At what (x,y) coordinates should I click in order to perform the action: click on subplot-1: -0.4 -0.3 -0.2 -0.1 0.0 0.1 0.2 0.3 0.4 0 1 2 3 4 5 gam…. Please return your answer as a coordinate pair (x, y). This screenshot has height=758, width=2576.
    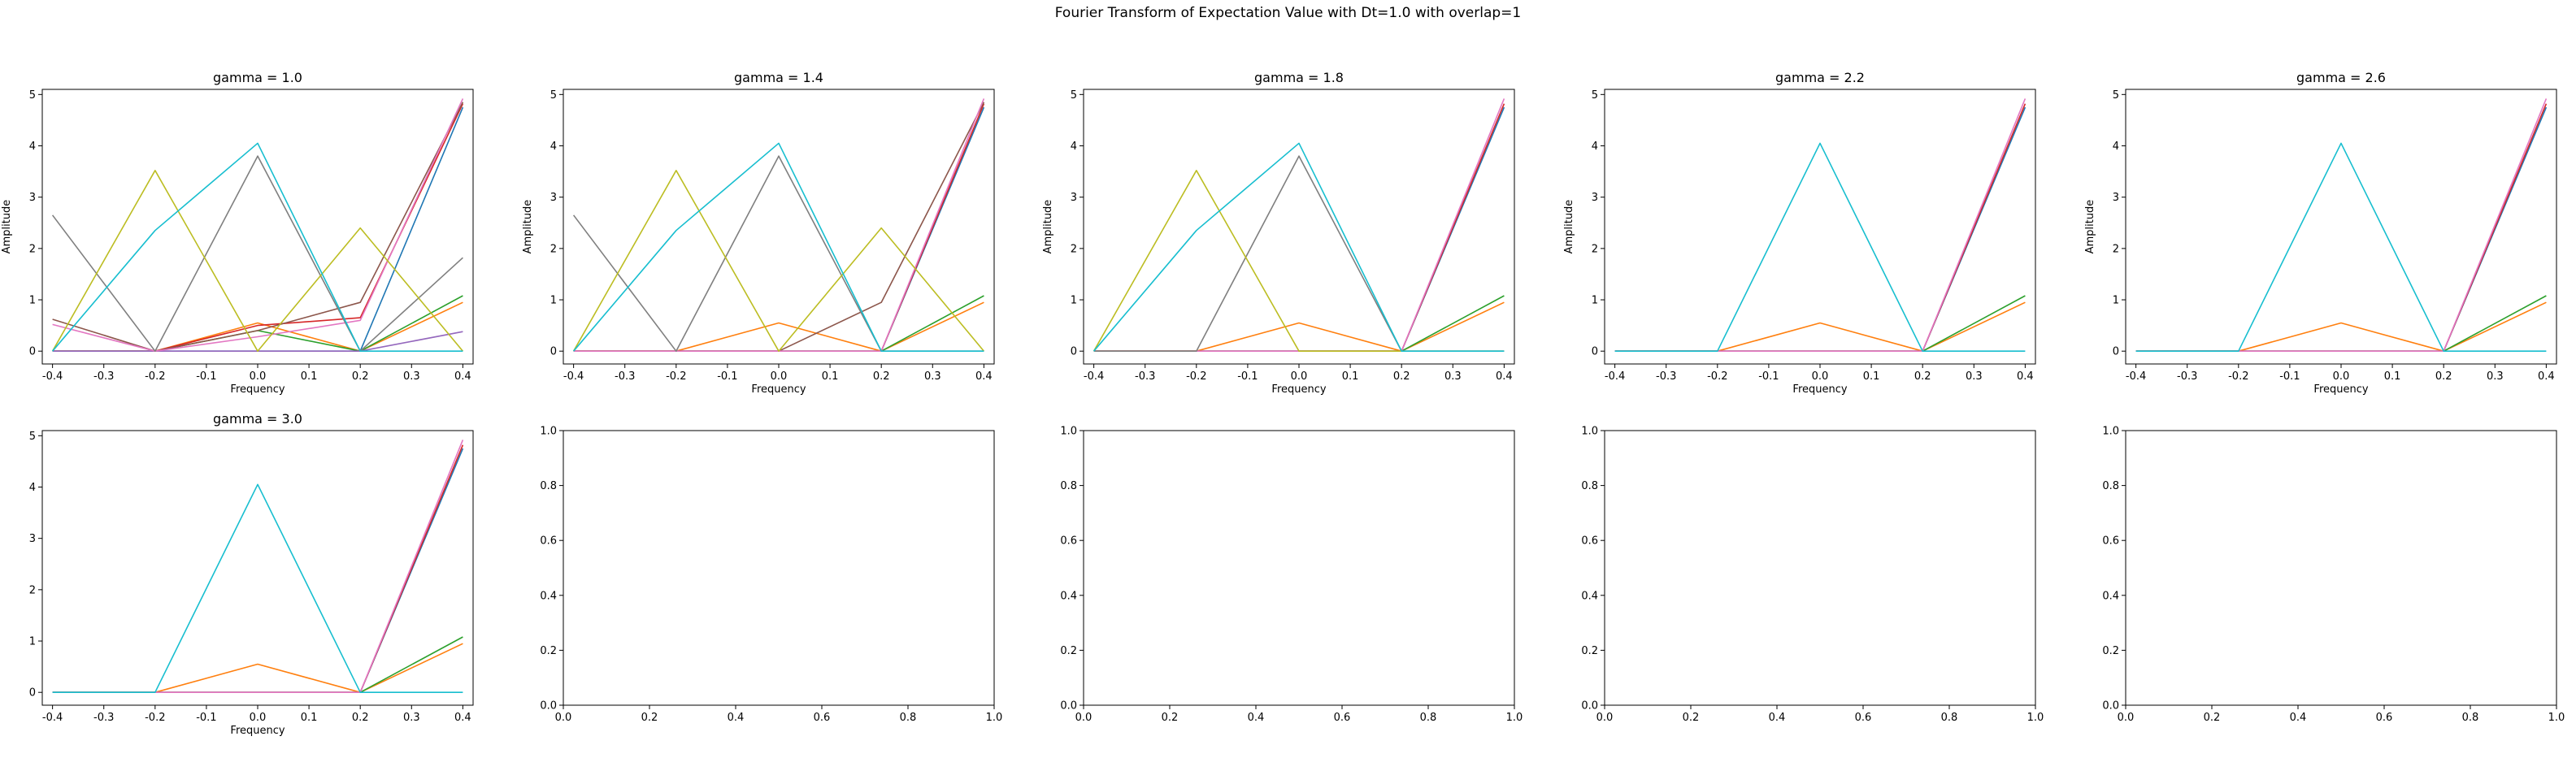
    Looking at the image, I should click on (237, 233).